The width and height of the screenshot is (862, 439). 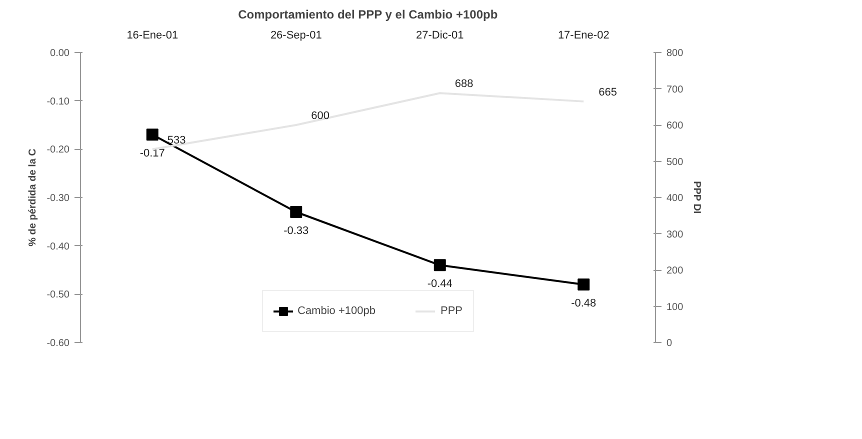 What do you see at coordinates (675, 307) in the screenshot?
I see `y2-tick-label: 100` at bounding box center [675, 307].